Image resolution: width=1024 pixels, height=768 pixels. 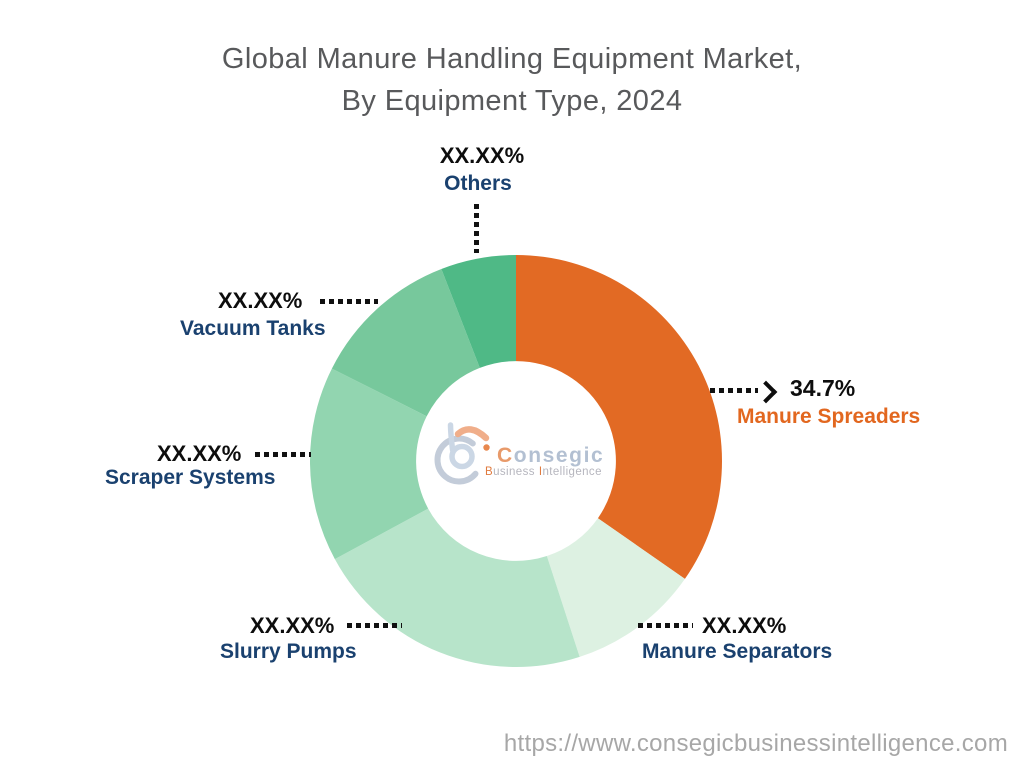 What do you see at coordinates (451, 437) in the screenshot?
I see `logo-b-stem` at bounding box center [451, 437].